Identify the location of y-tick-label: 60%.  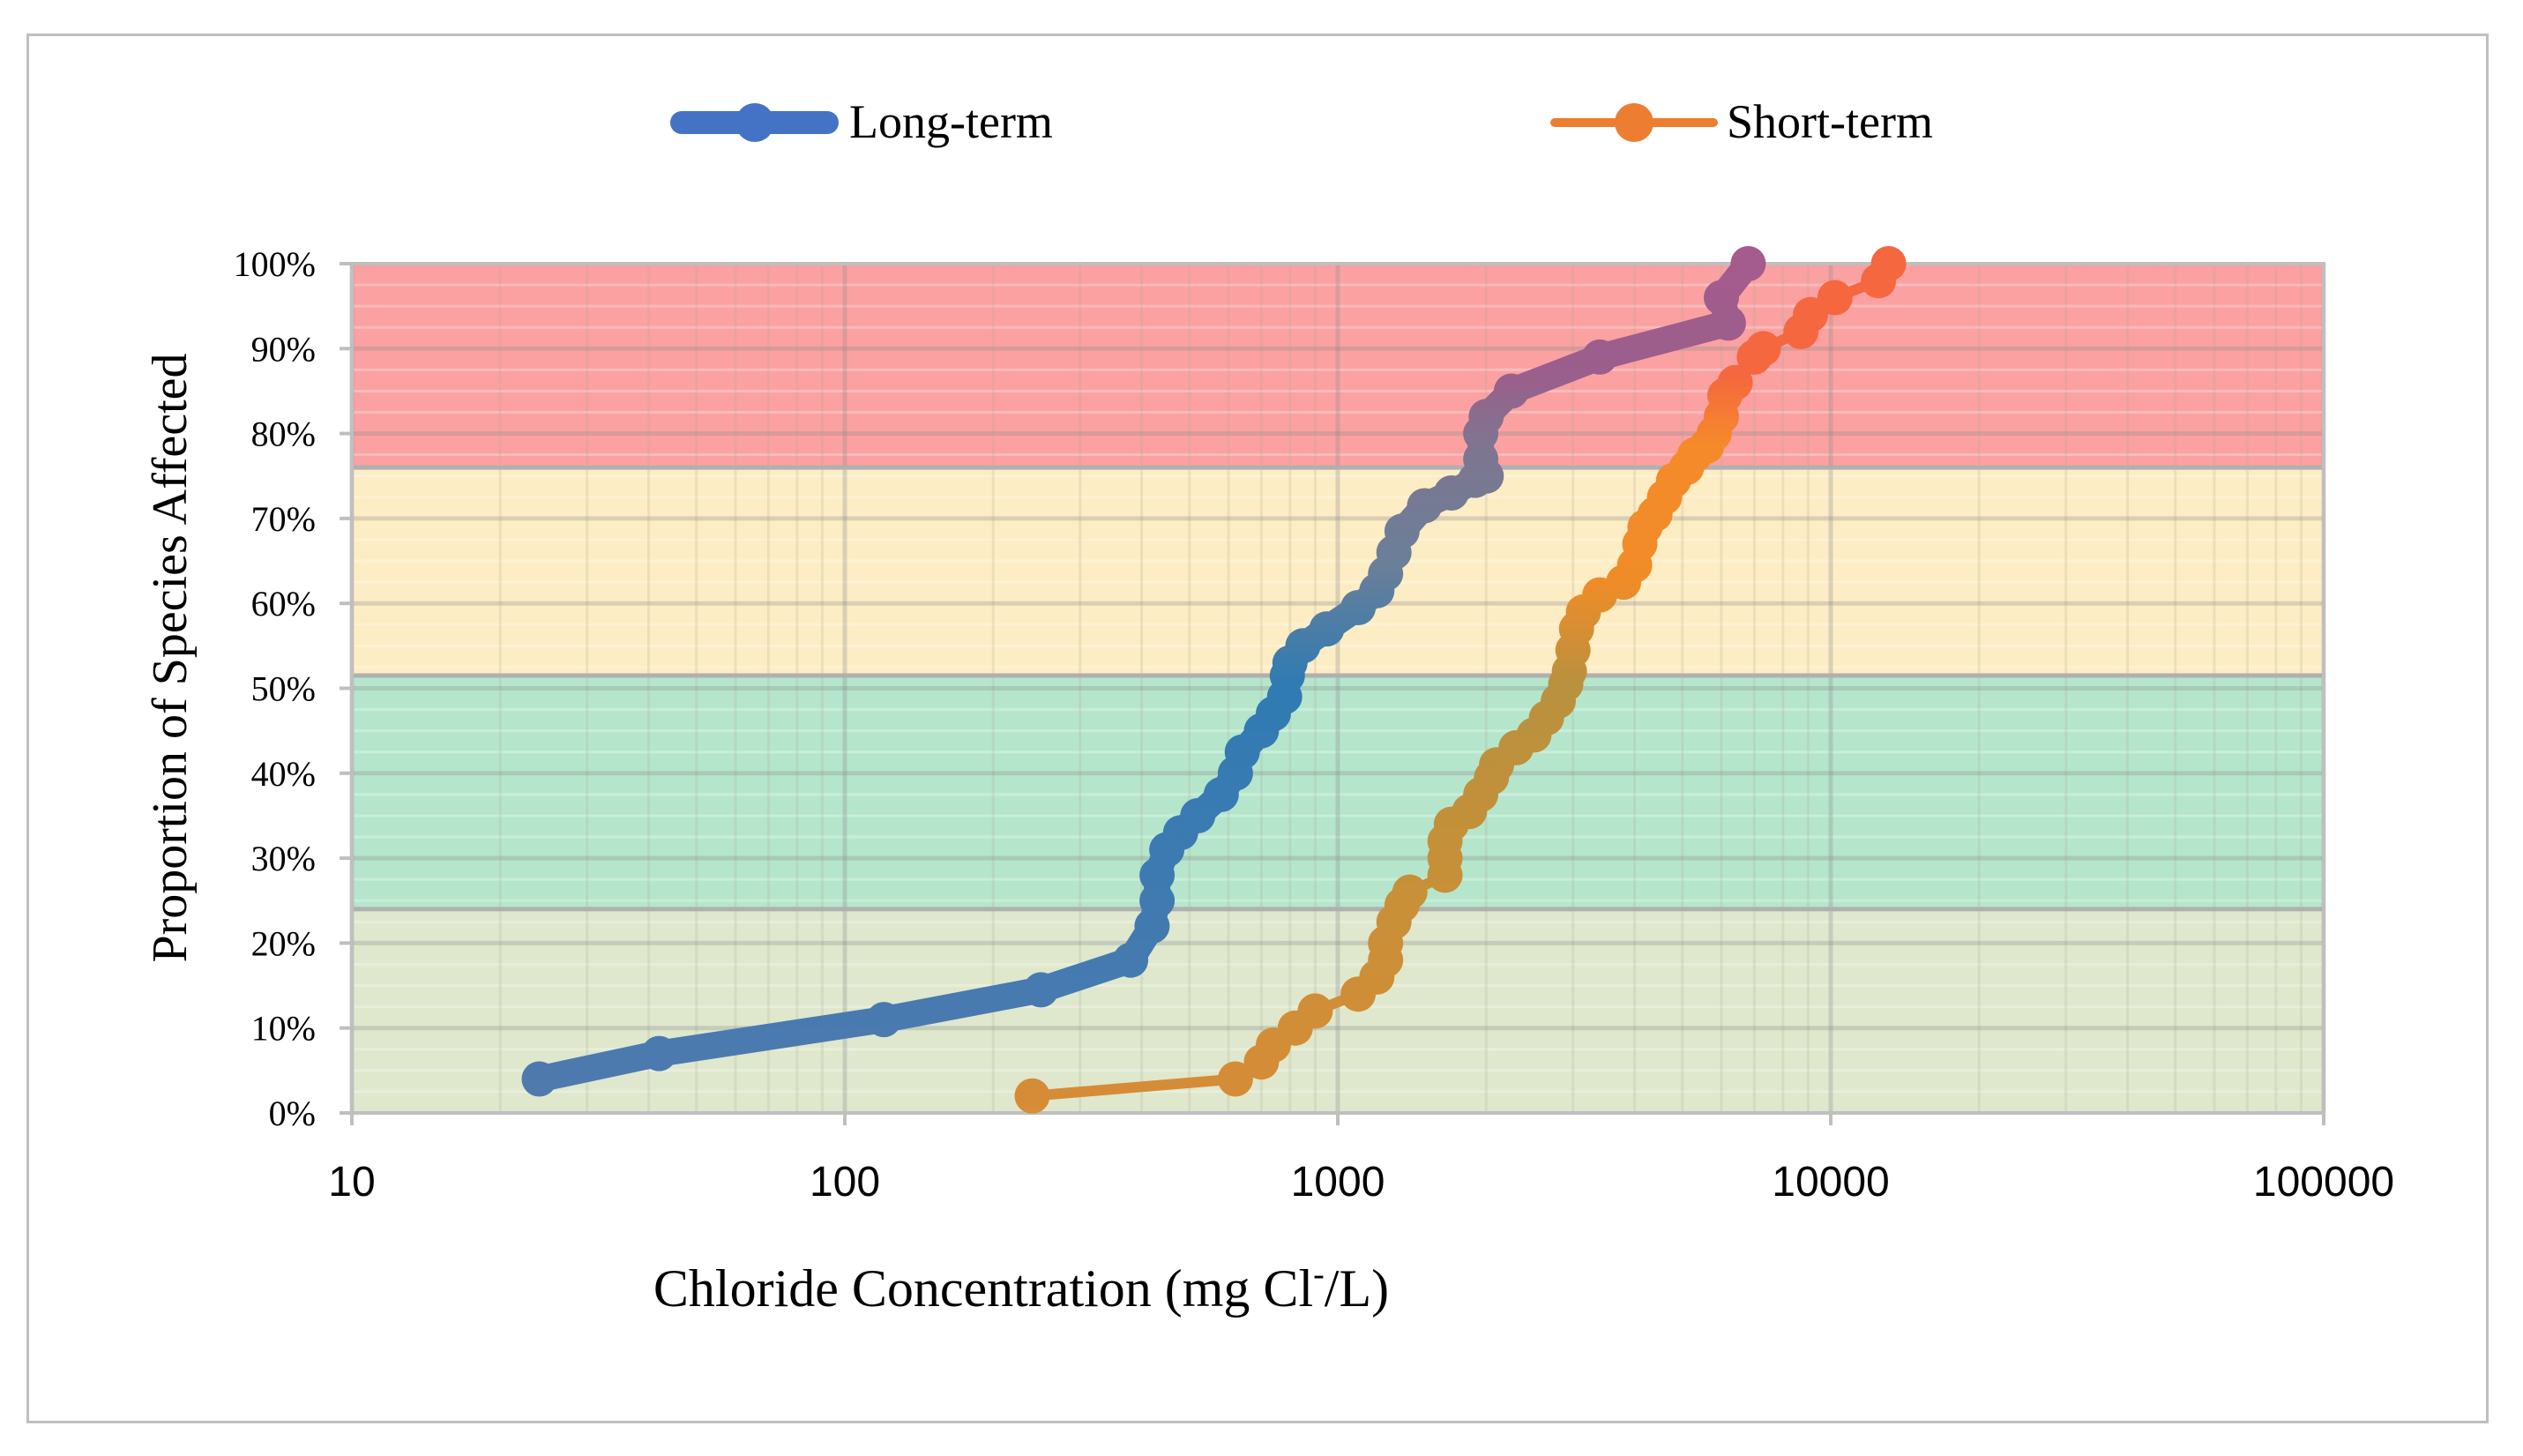
(283, 603).